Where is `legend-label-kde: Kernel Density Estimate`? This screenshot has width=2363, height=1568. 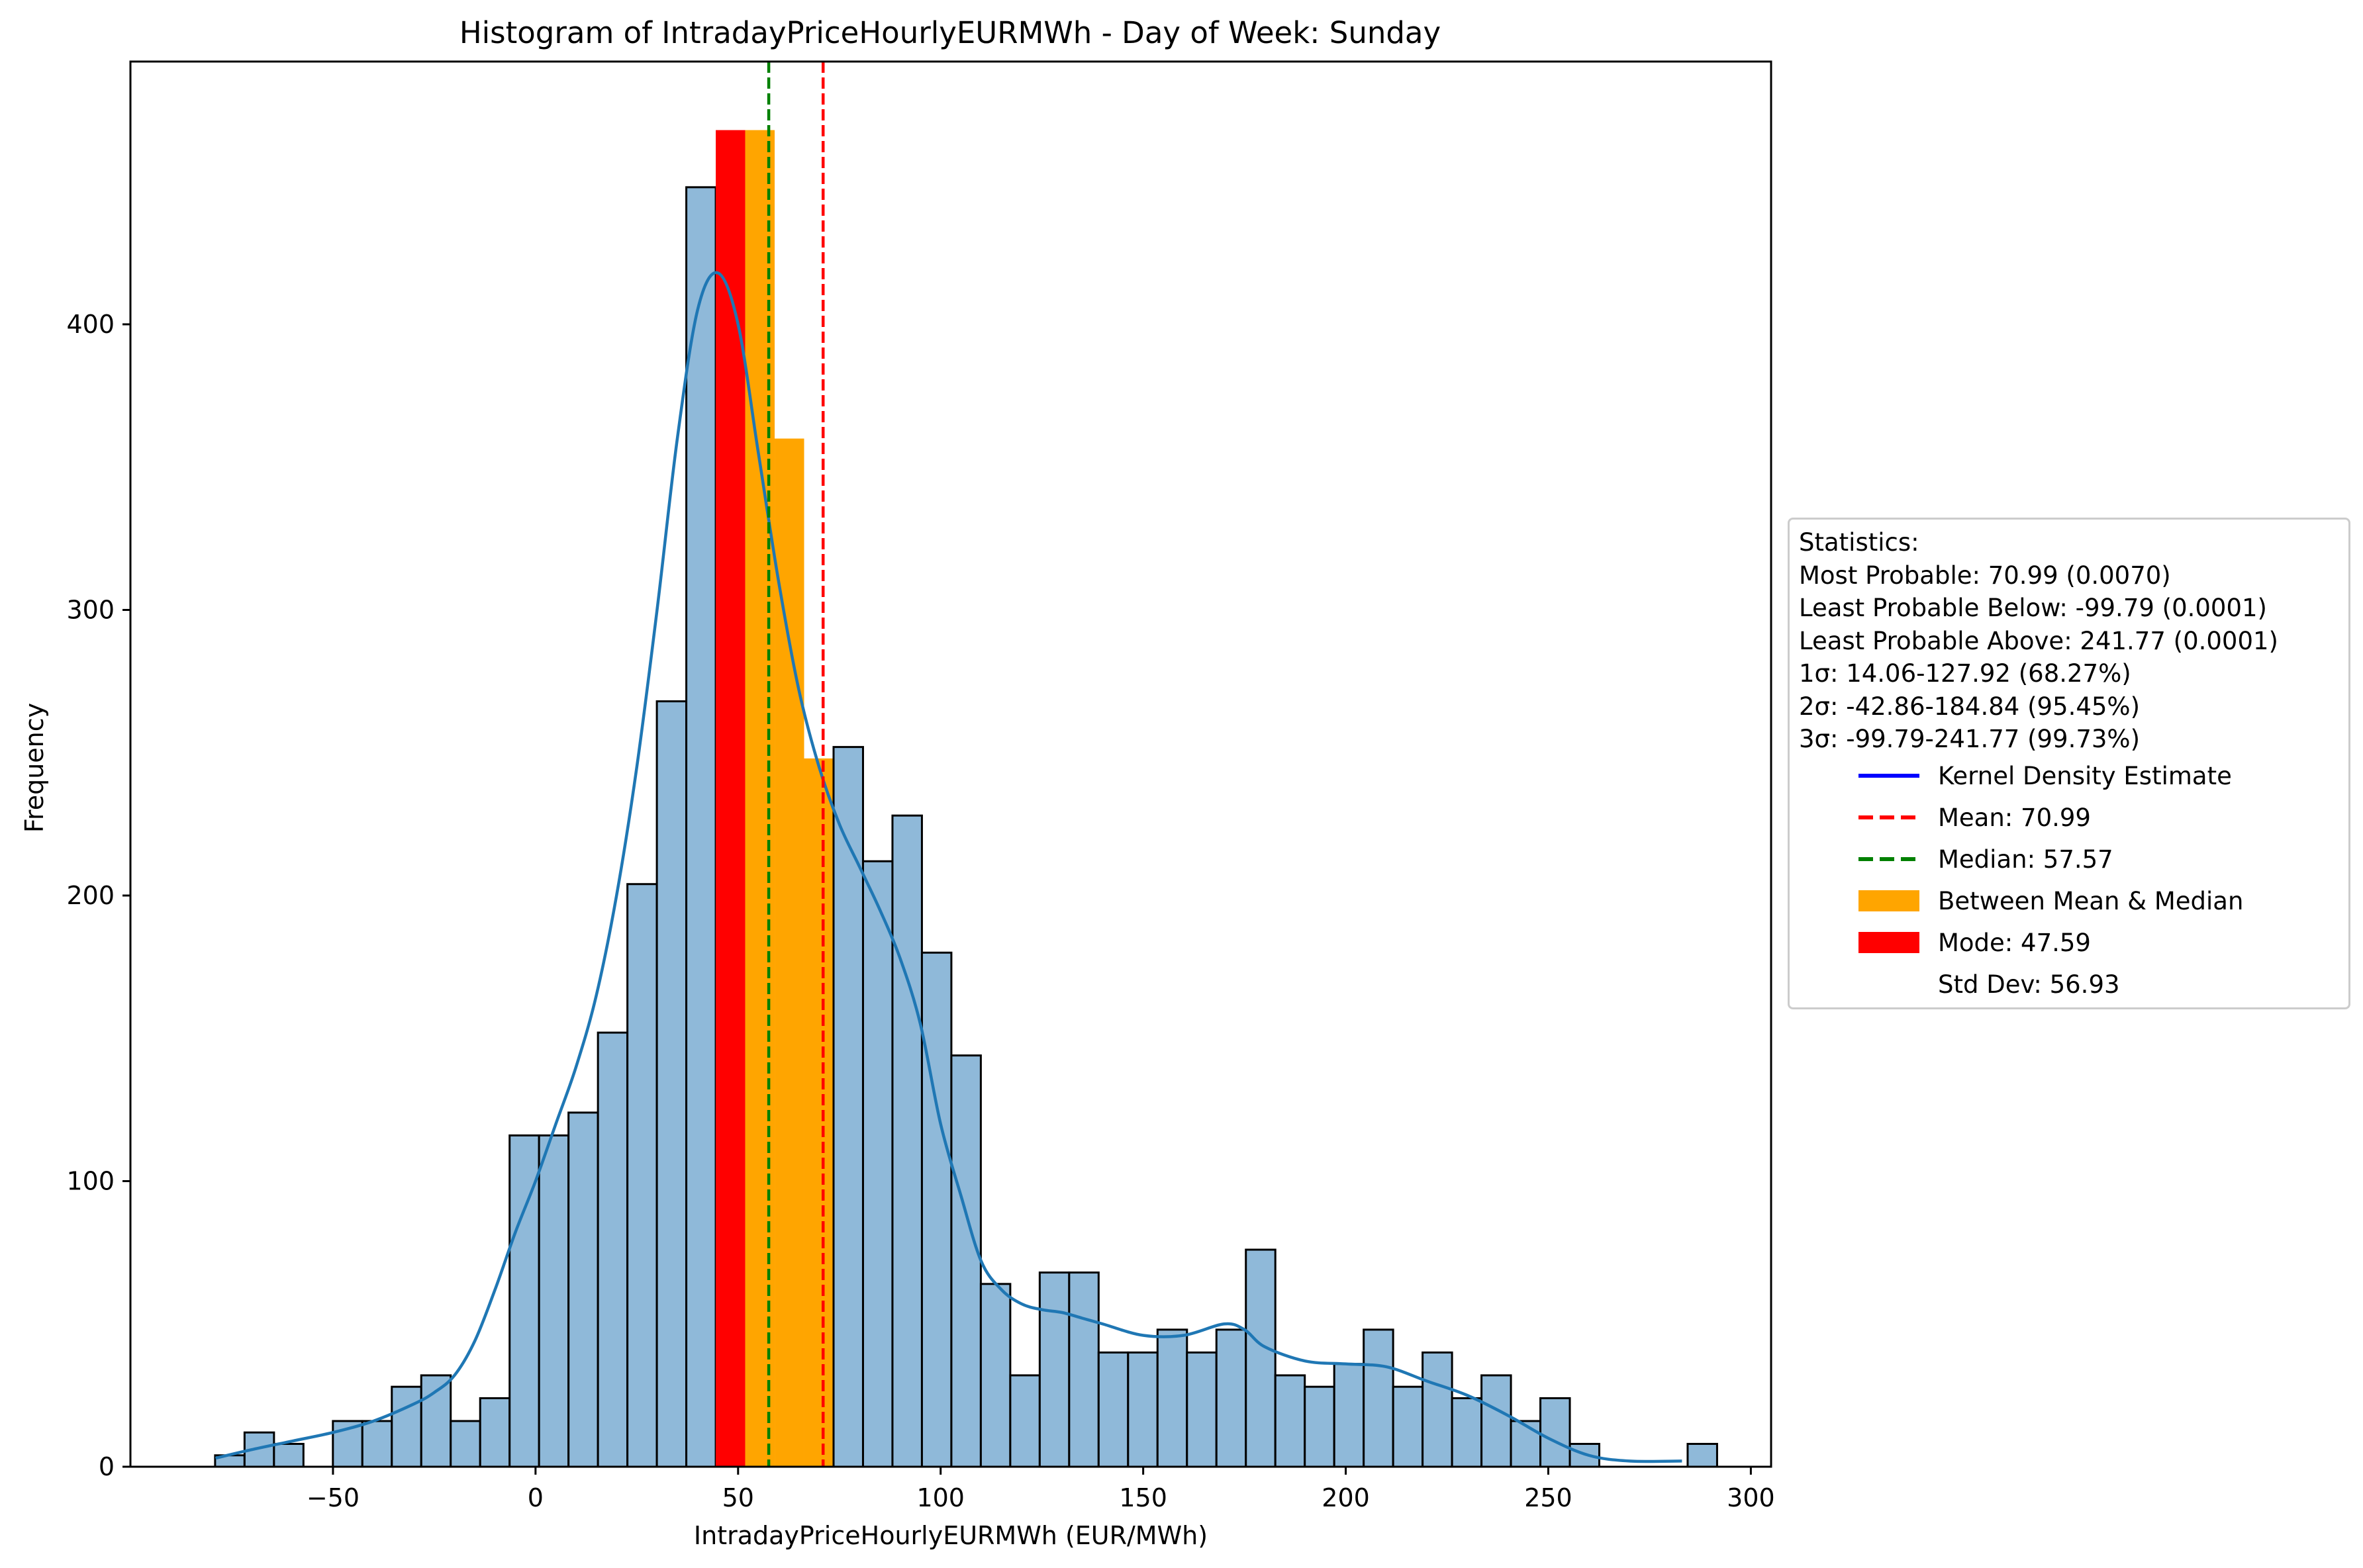 legend-label-kde: Kernel Density Estimate is located at coordinates (2085, 776).